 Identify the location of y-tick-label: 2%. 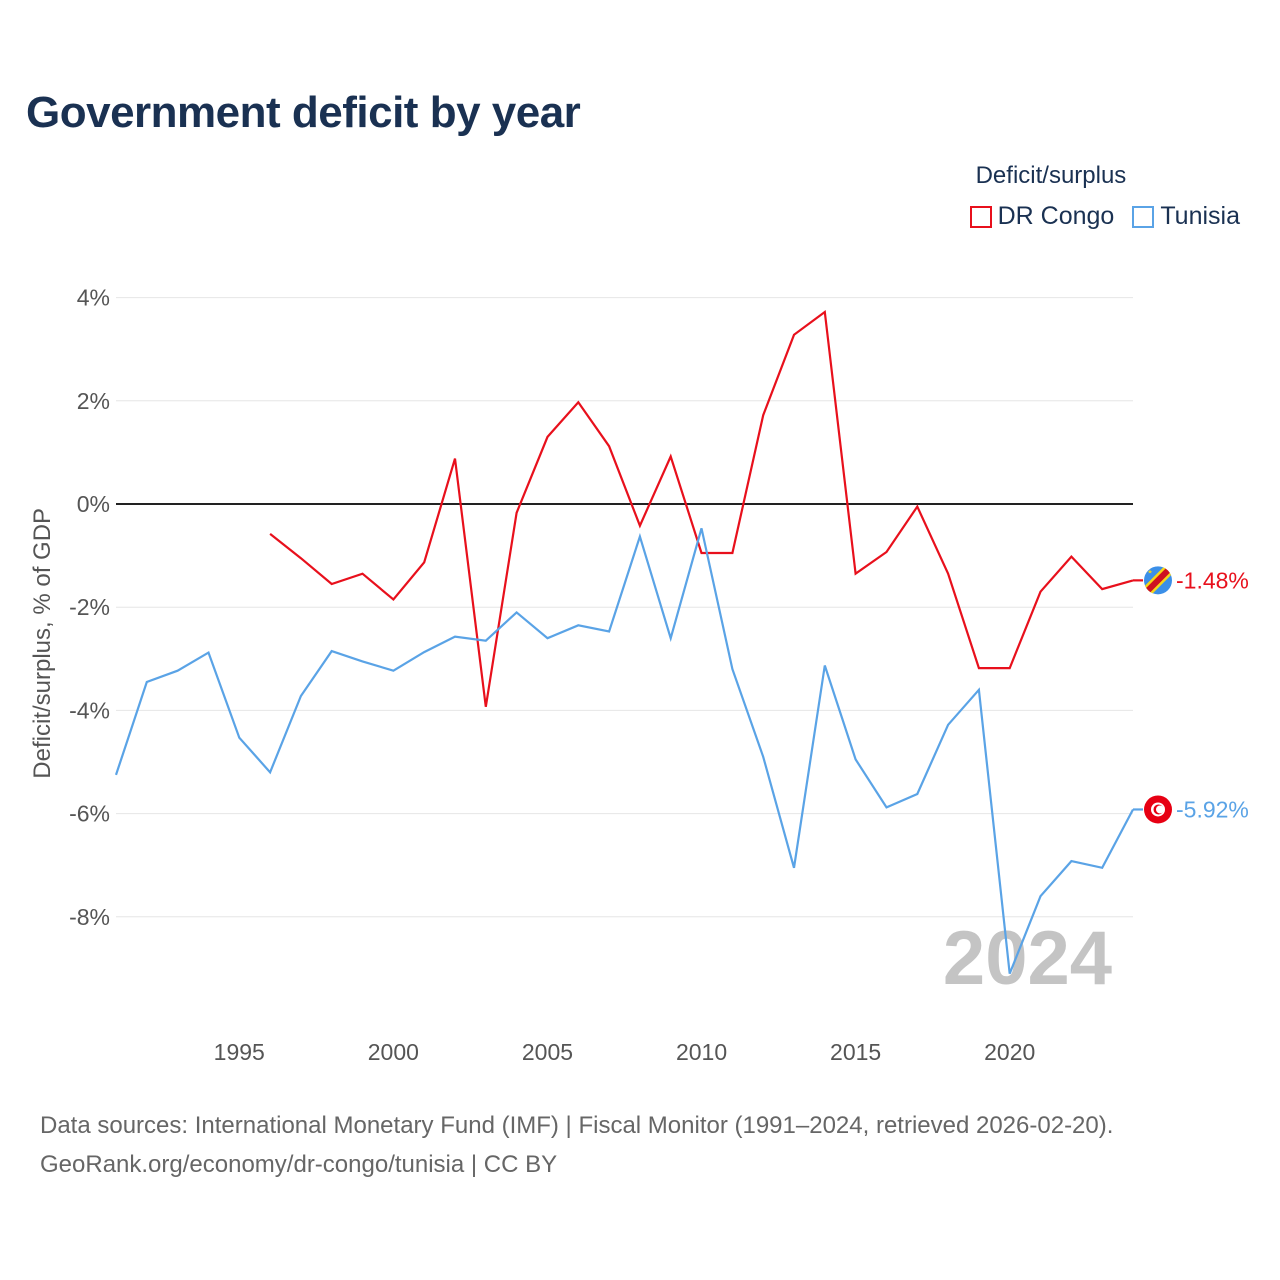
(93, 401).